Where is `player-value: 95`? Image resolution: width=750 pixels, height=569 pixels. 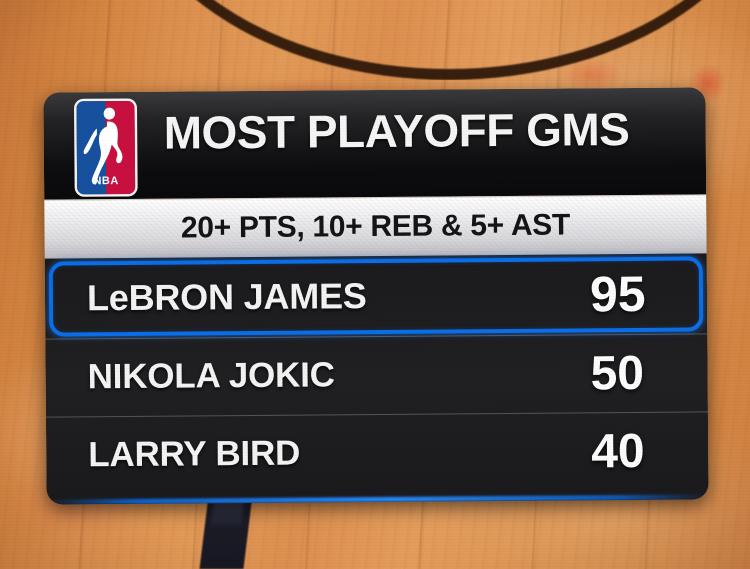 player-value: 95 is located at coordinates (617, 294).